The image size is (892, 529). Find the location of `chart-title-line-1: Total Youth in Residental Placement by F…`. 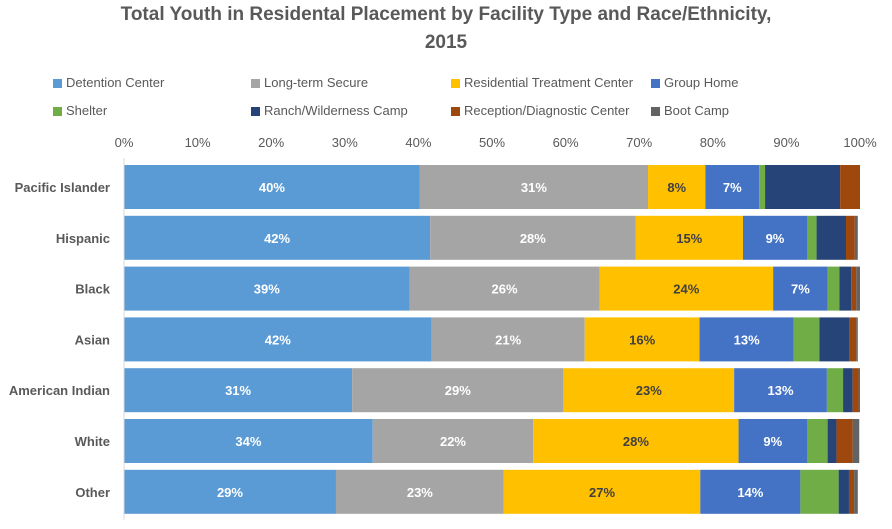

chart-title-line-1: Total Youth in Residental Placement by F… is located at coordinates (446, 14).